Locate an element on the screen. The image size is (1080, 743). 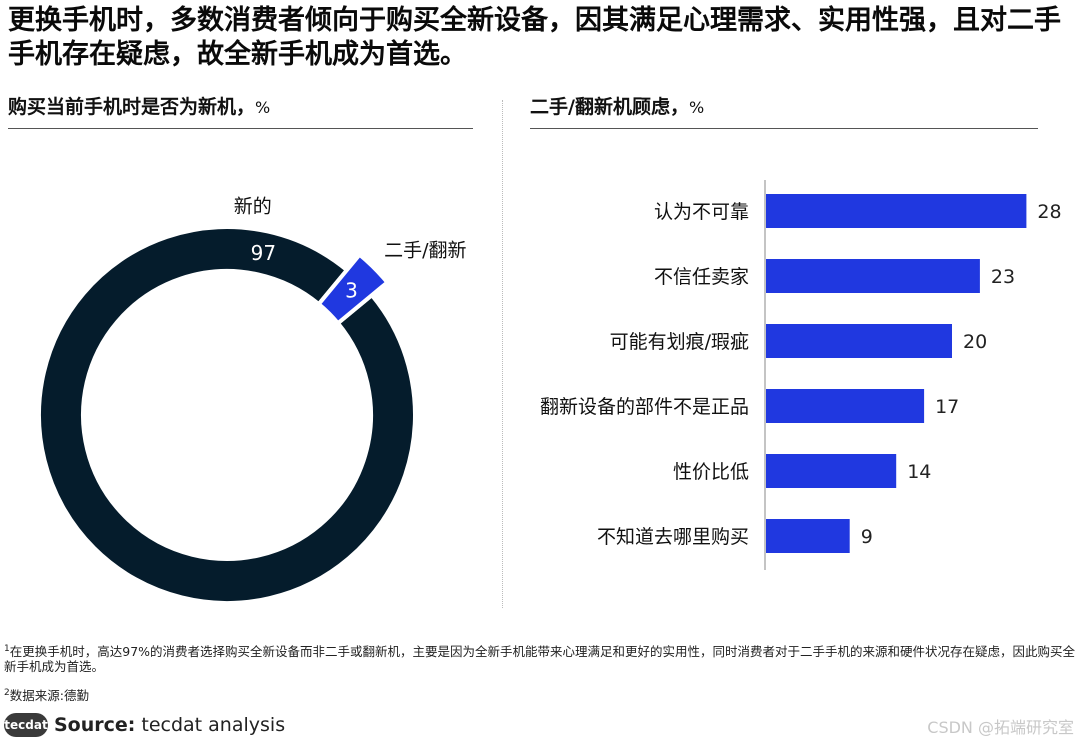
footnote-2-marker: 2 is located at coordinates (7, 693).